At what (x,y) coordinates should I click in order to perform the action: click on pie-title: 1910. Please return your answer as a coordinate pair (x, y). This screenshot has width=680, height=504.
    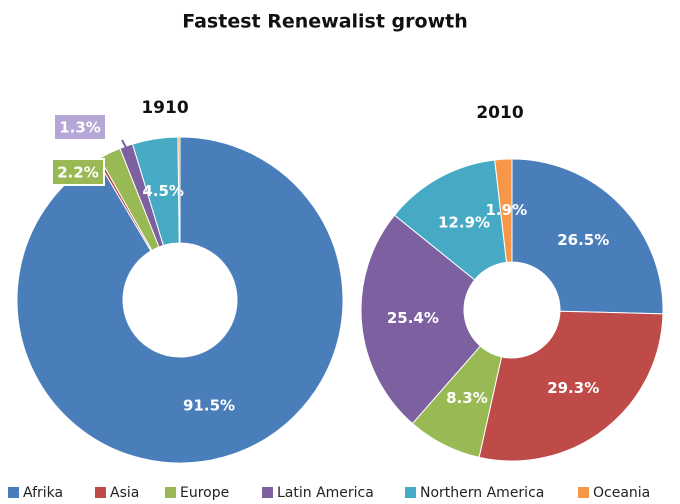
    Looking at the image, I should click on (164, 108).